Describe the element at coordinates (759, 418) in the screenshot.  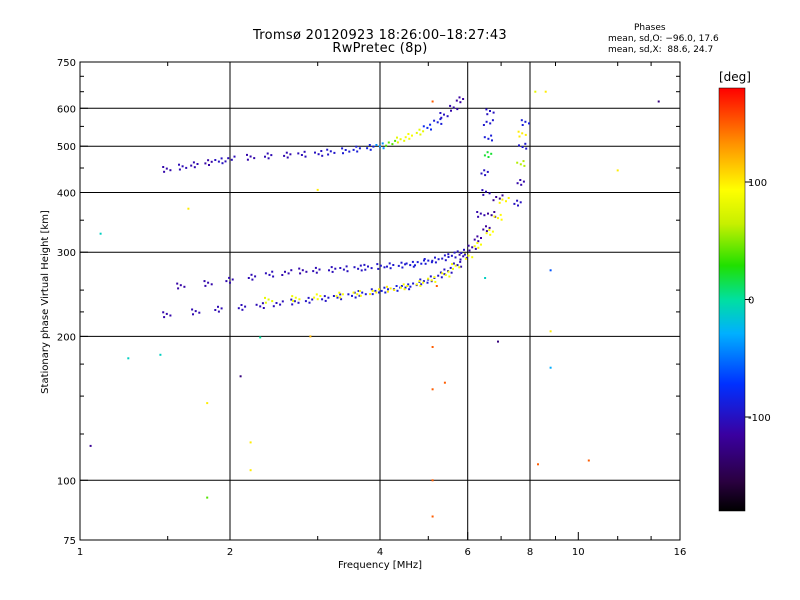
I see `colorbar-tick-label: -100` at that location.